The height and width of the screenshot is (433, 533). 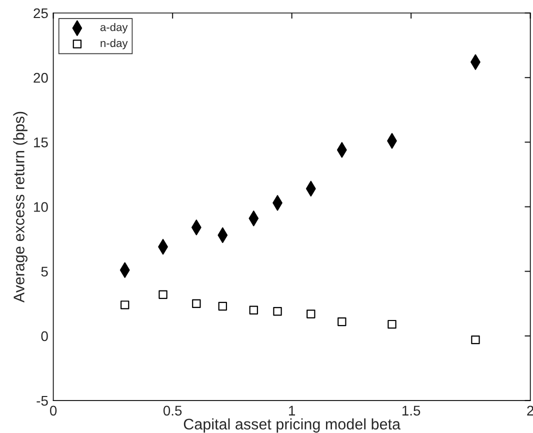 What do you see at coordinates (53, 411) in the screenshot?
I see `x-tick-label: 0` at bounding box center [53, 411].